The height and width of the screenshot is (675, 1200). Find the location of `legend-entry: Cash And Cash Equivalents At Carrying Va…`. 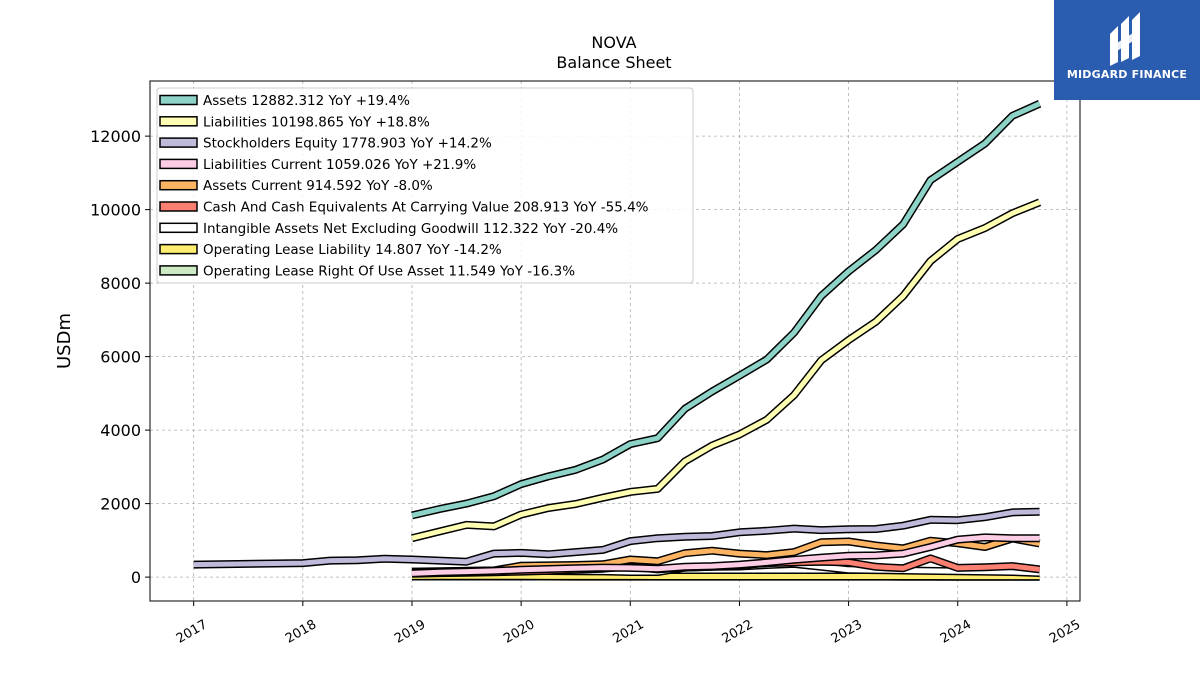

legend-entry: Cash And Cash Equivalents At Carrying Va… is located at coordinates (426, 208).